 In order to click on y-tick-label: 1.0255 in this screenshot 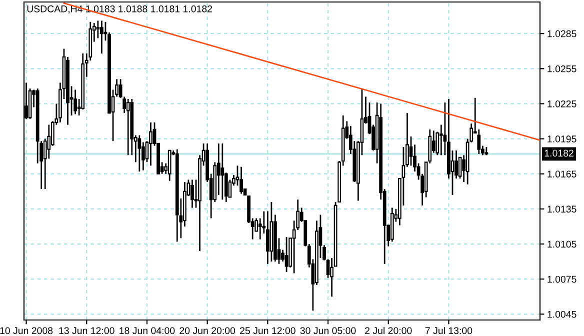, I will do `click(562, 68)`.